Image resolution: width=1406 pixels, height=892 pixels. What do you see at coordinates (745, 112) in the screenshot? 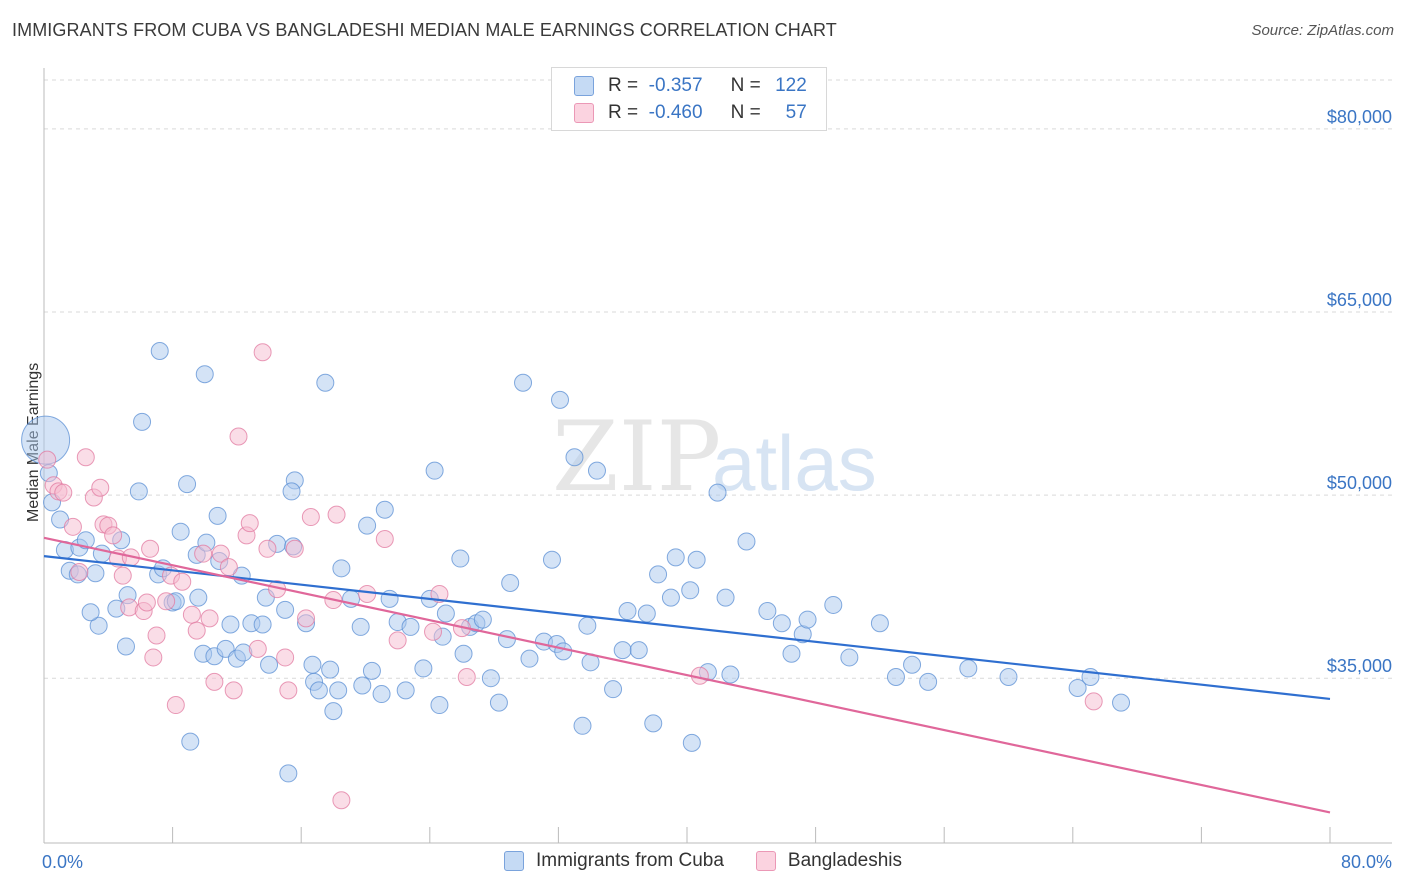
I see `legend-n-label: N =` at bounding box center [745, 112].